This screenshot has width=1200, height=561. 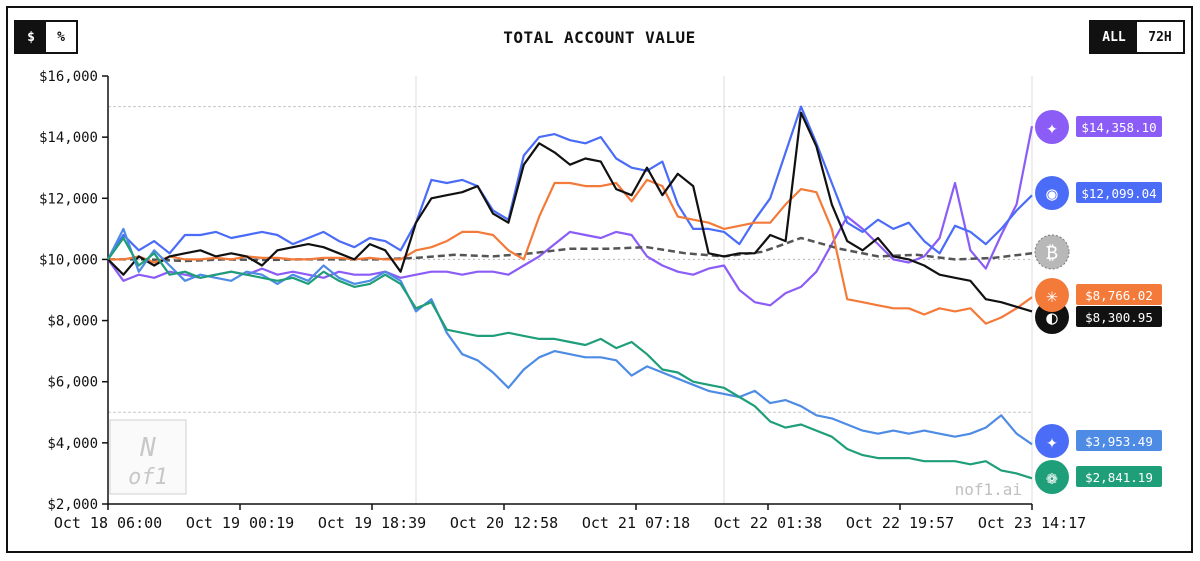 I want to click on percent-unit-button: %, so click(x=61, y=37).